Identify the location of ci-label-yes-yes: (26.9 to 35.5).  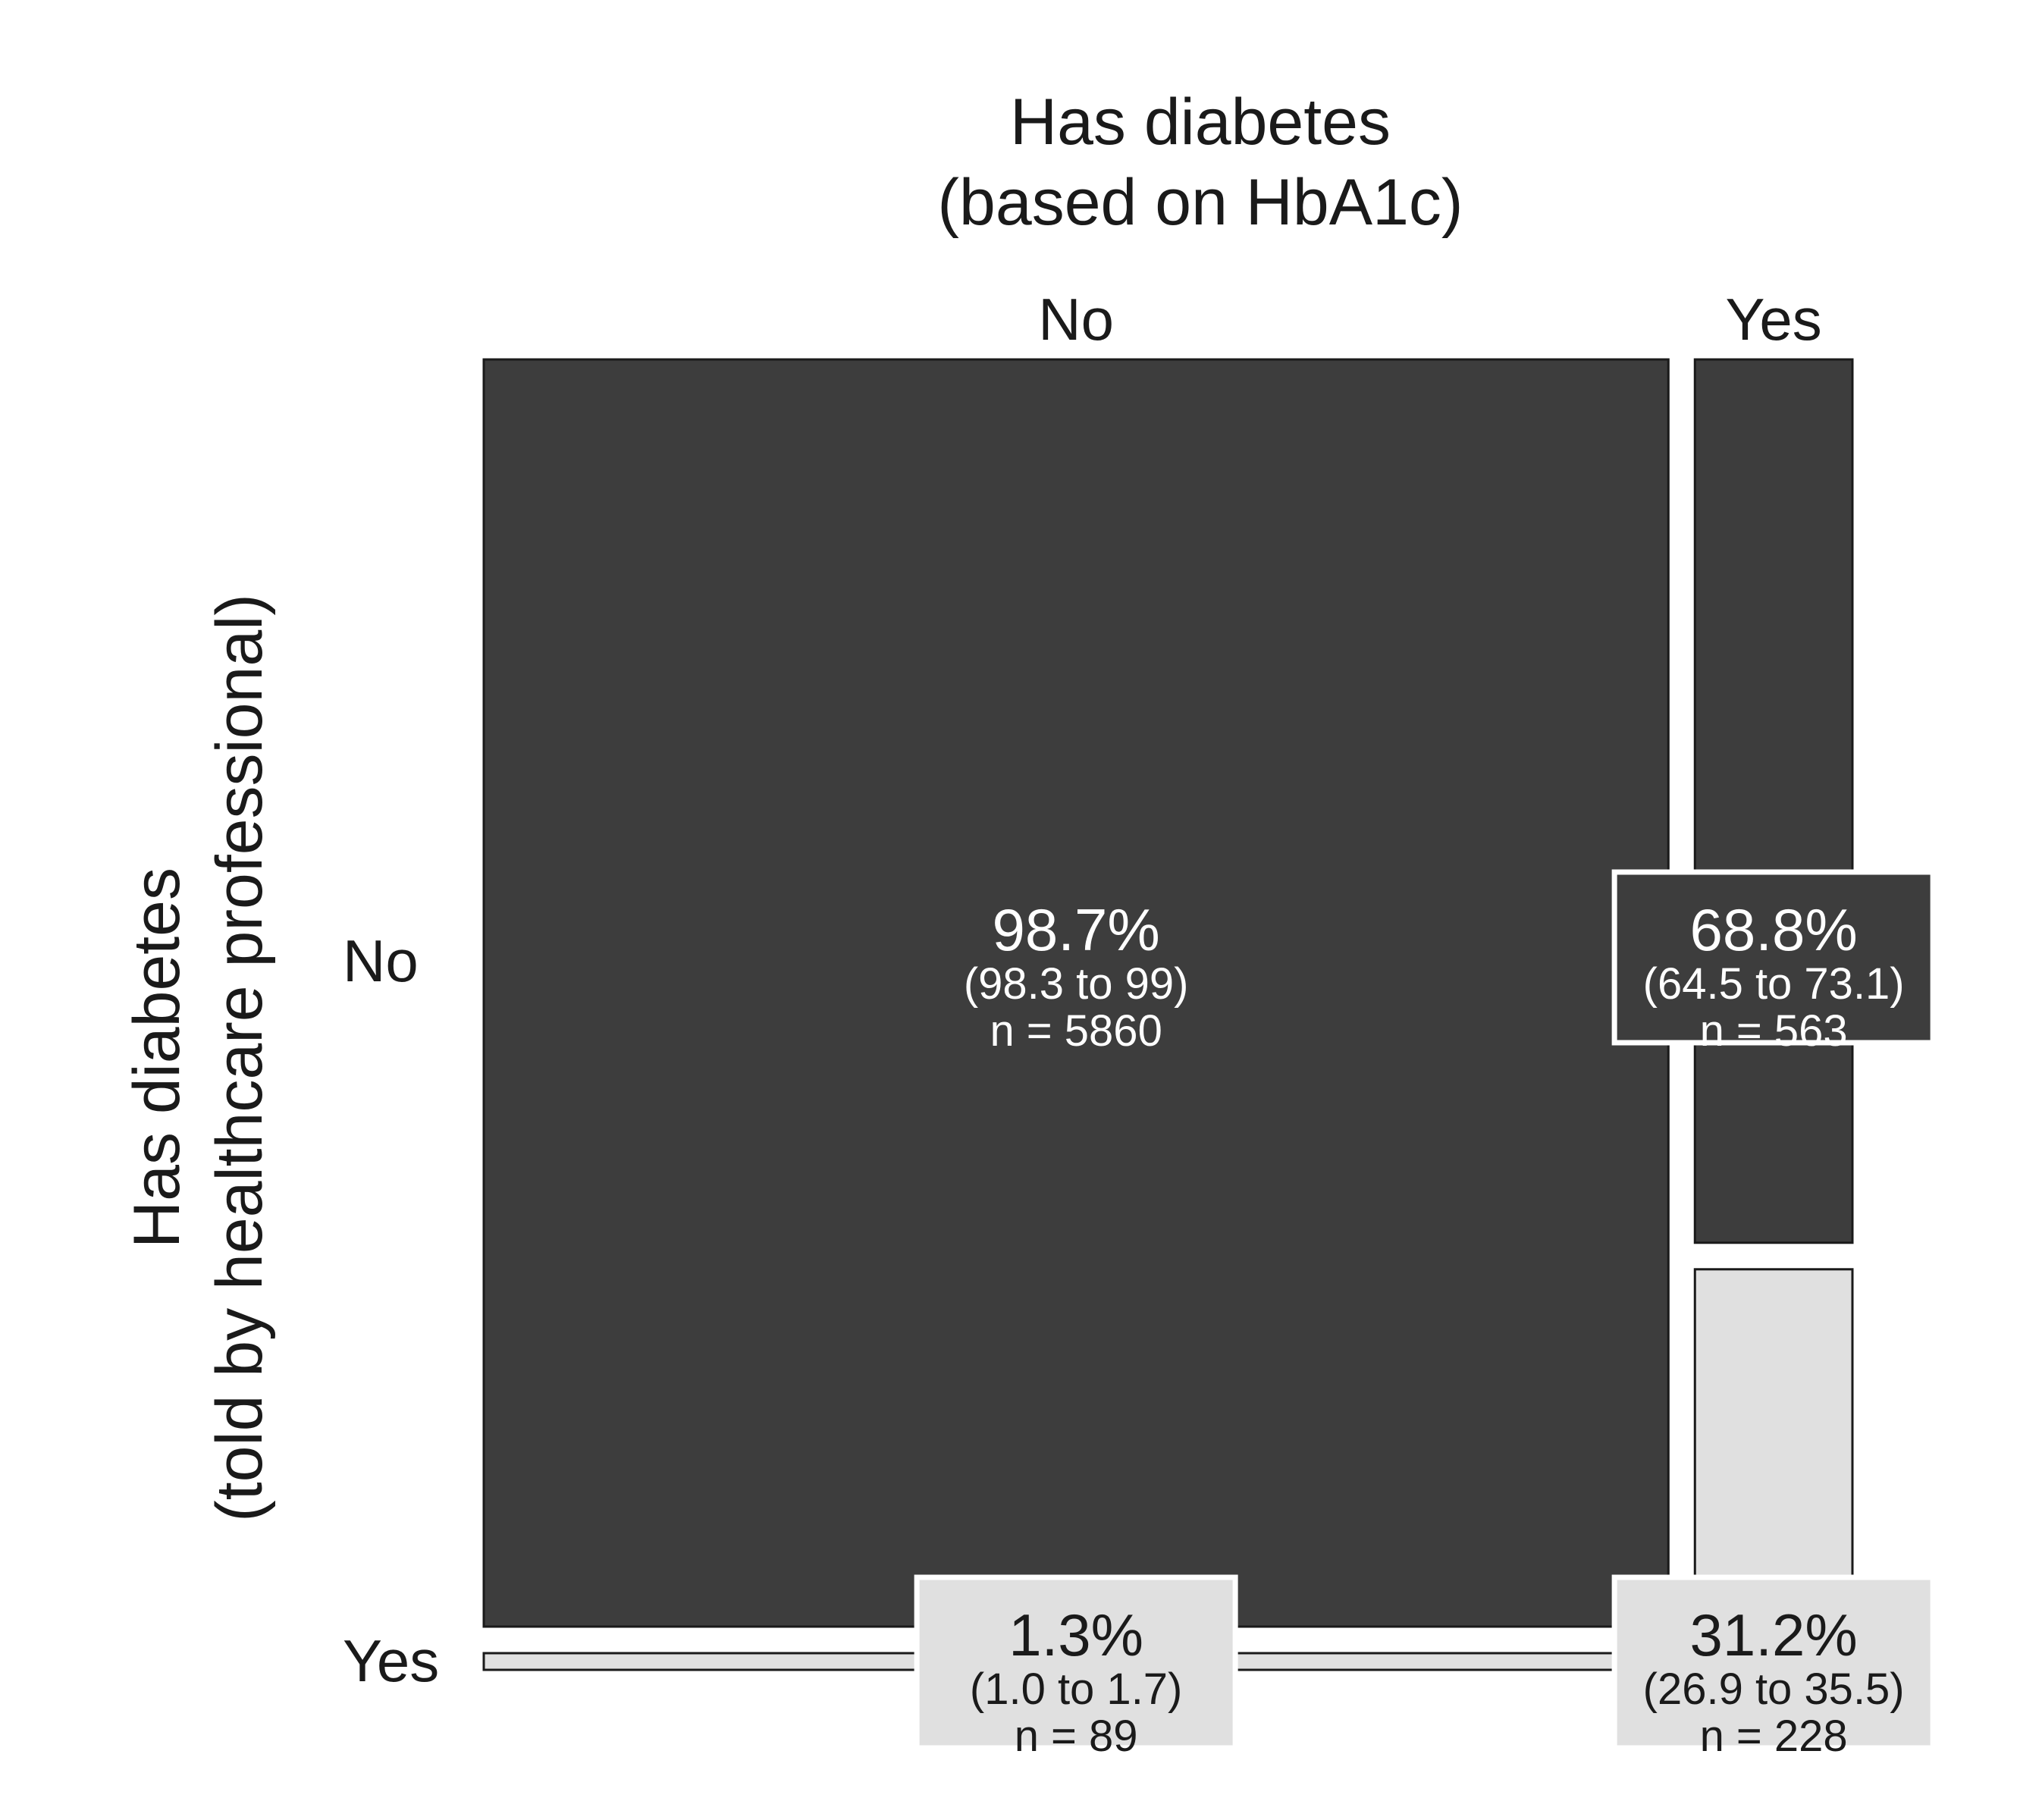
(1774, 1689).